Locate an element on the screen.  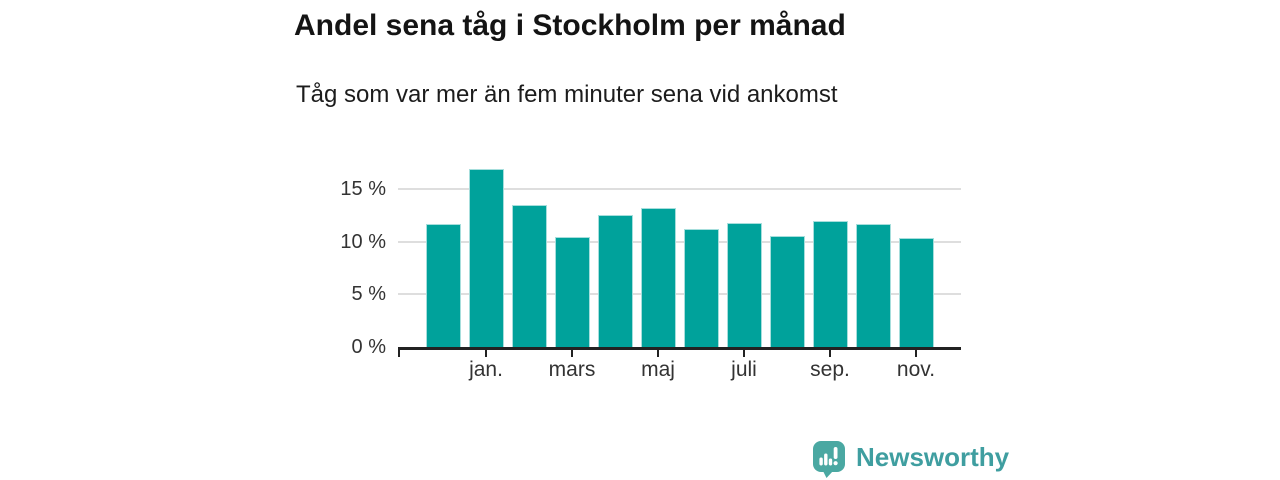
bar-mars is located at coordinates (572, 292).